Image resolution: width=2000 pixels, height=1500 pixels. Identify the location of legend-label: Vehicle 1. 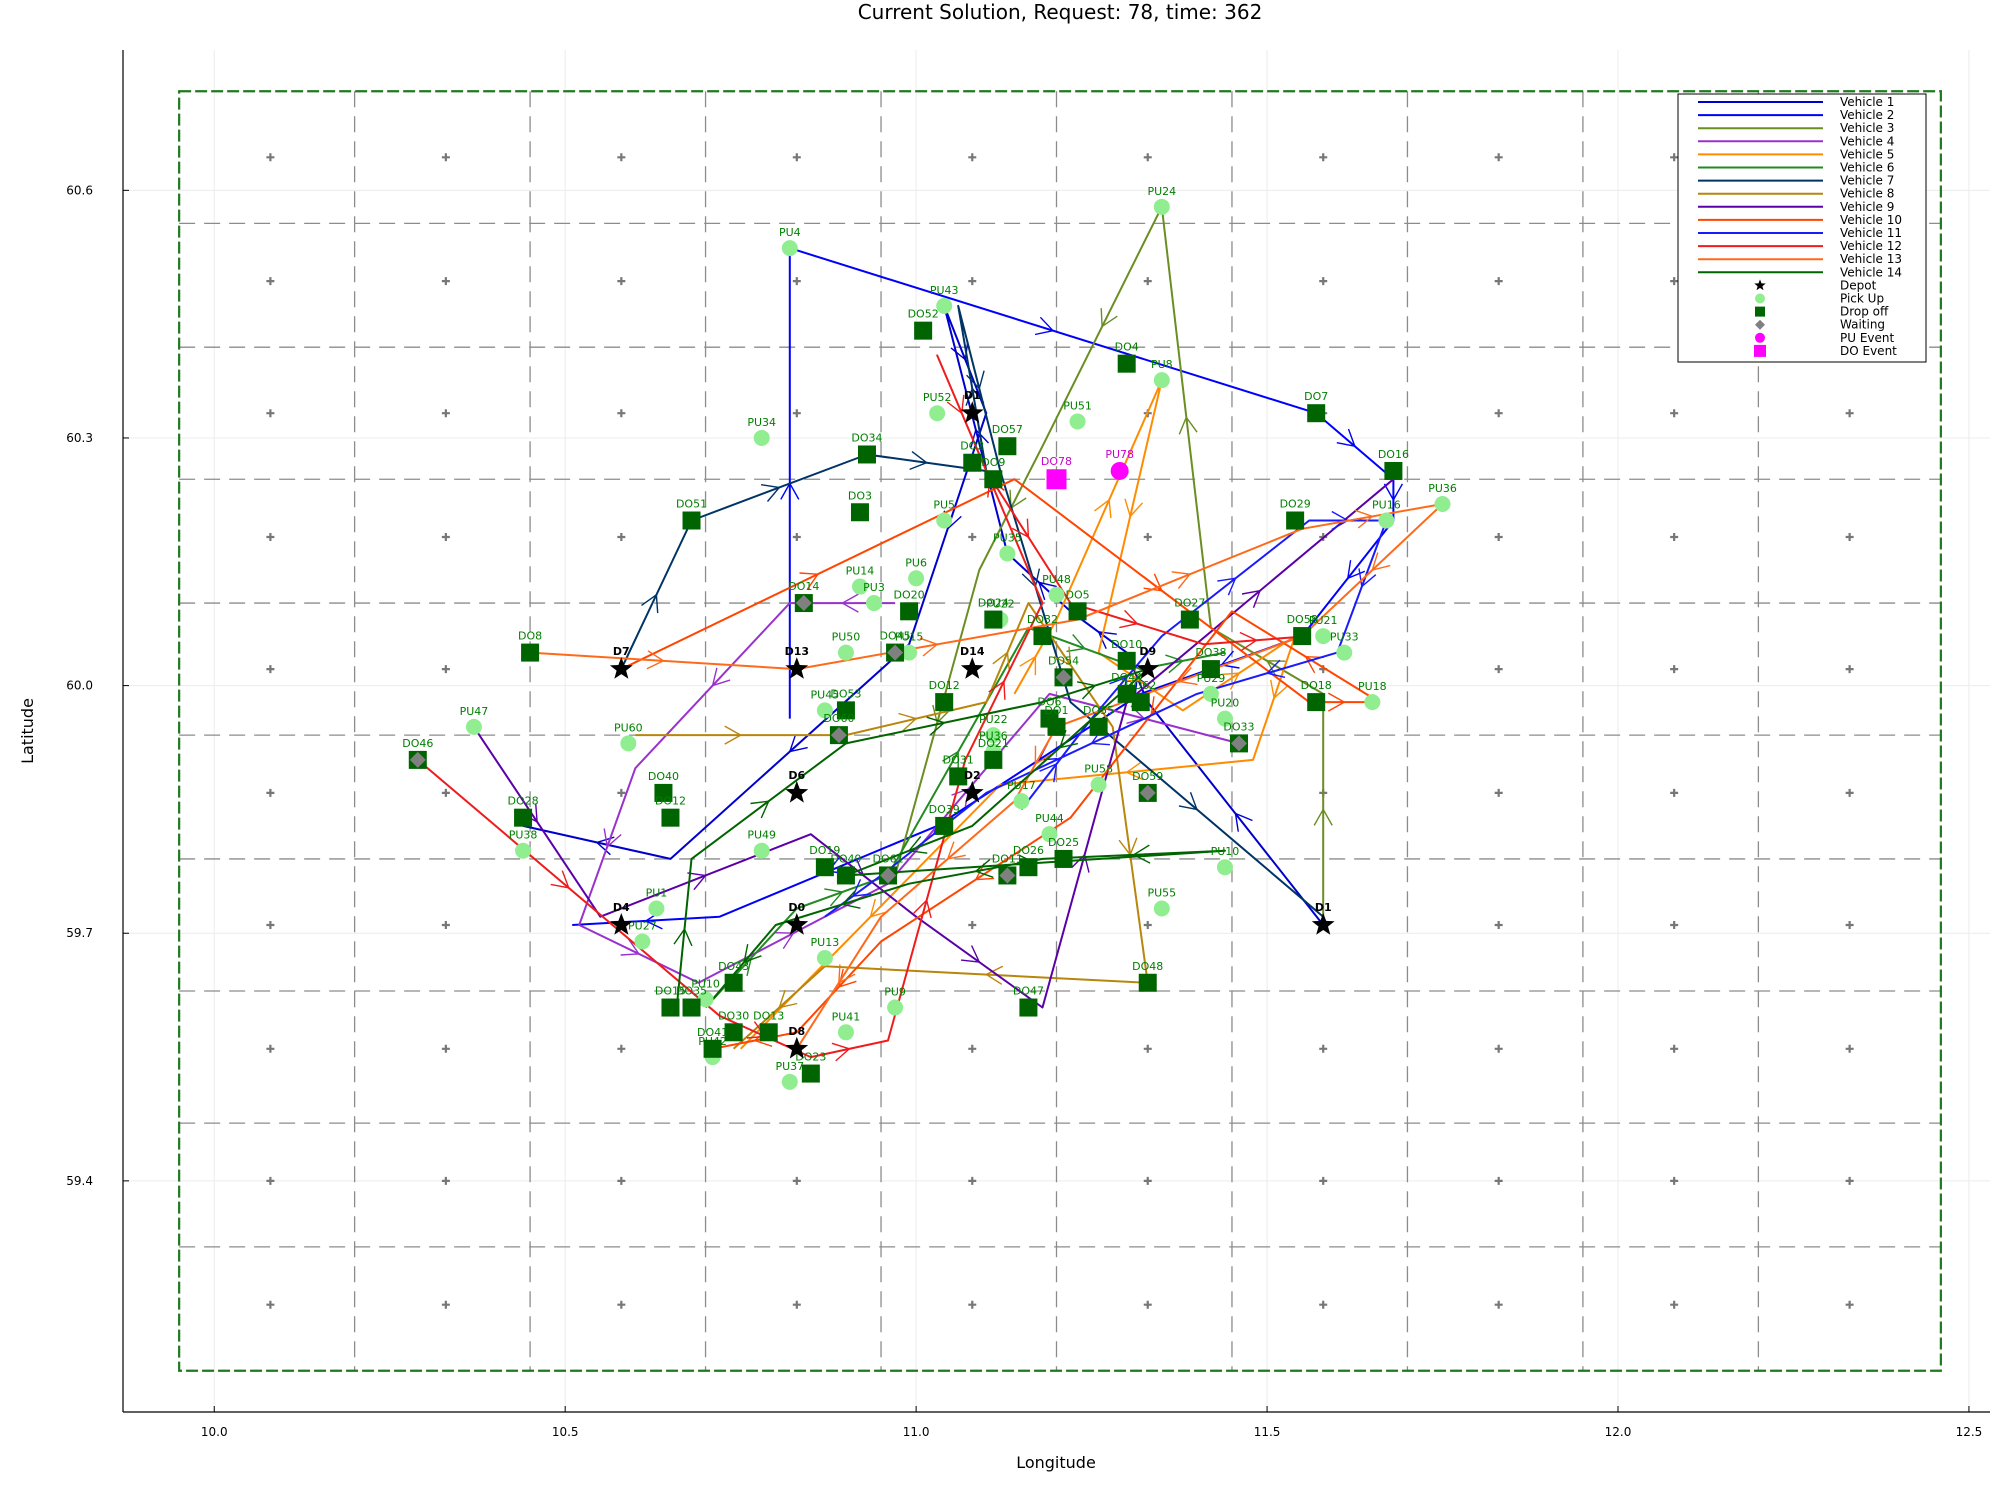
(1867, 102).